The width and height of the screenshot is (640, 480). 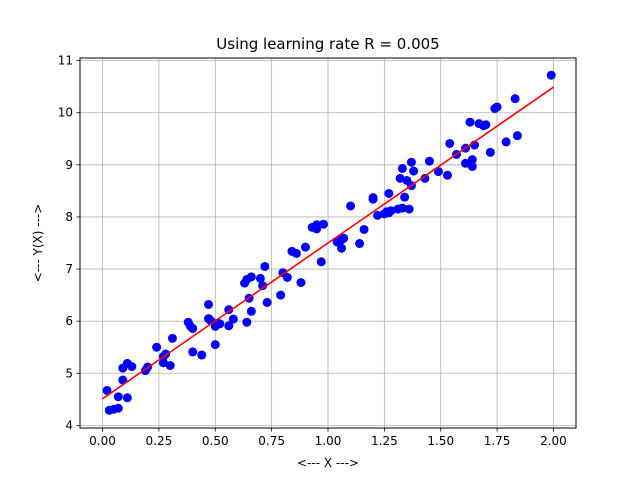 I want to click on x-axis-label: <--- X --->, so click(x=328, y=463).